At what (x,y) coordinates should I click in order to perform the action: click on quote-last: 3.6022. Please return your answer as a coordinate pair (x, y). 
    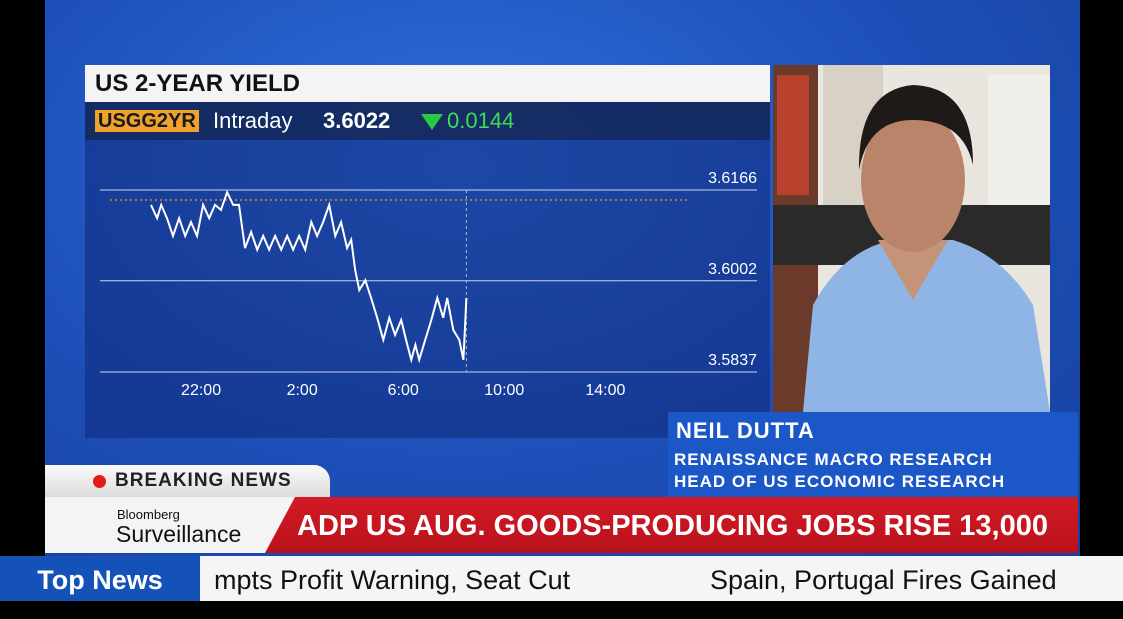
    Looking at the image, I should click on (357, 120).